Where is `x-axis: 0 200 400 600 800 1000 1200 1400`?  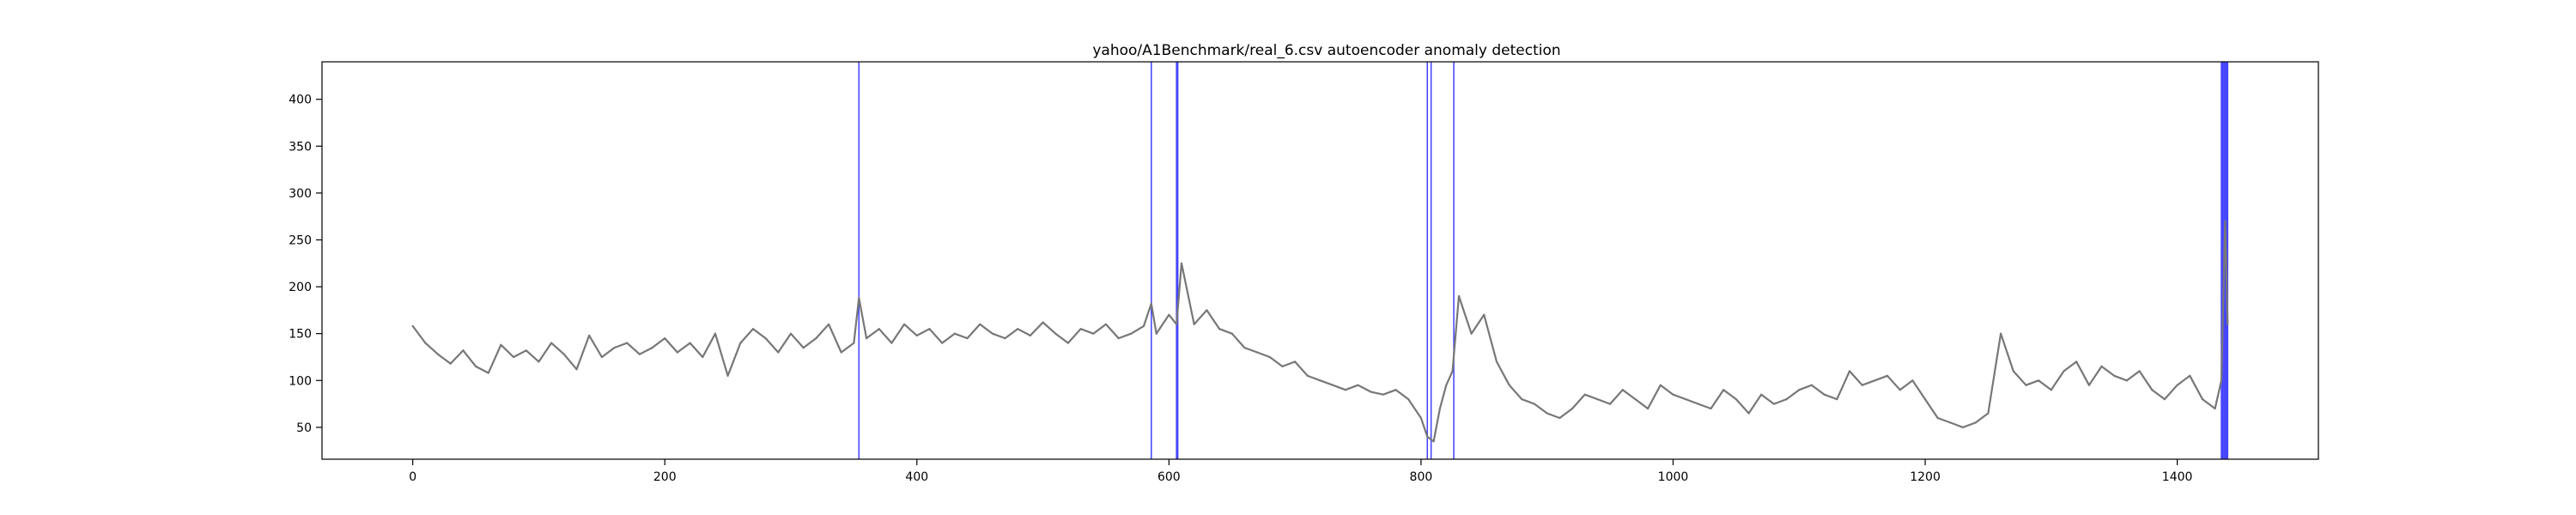 x-axis: 0 200 400 600 800 1000 1200 1400 is located at coordinates (1301, 471).